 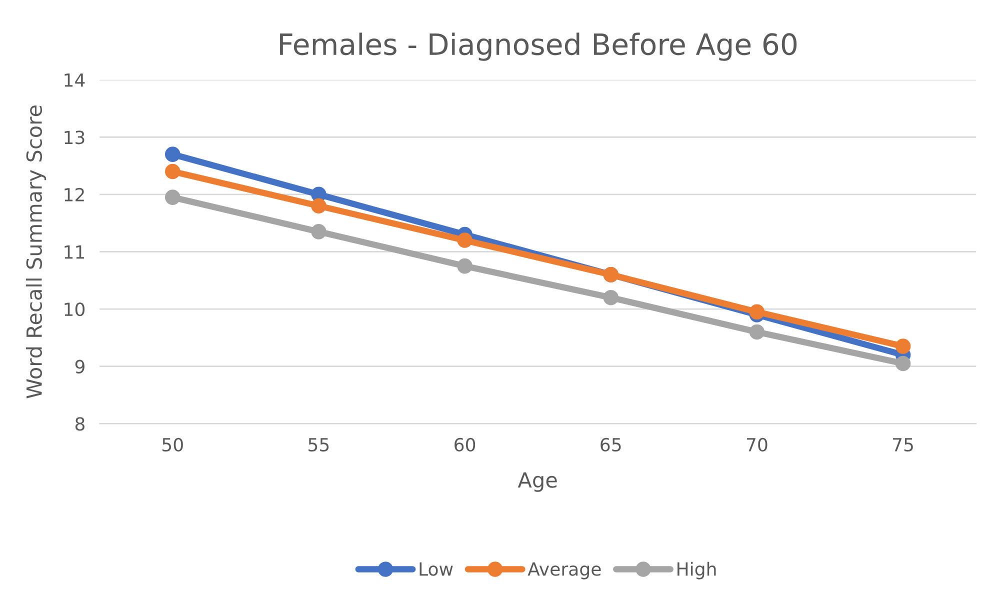 What do you see at coordinates (74, 137) in the screenshot?
I see `y-tick-label: 13` at bounding box center [74, 137].